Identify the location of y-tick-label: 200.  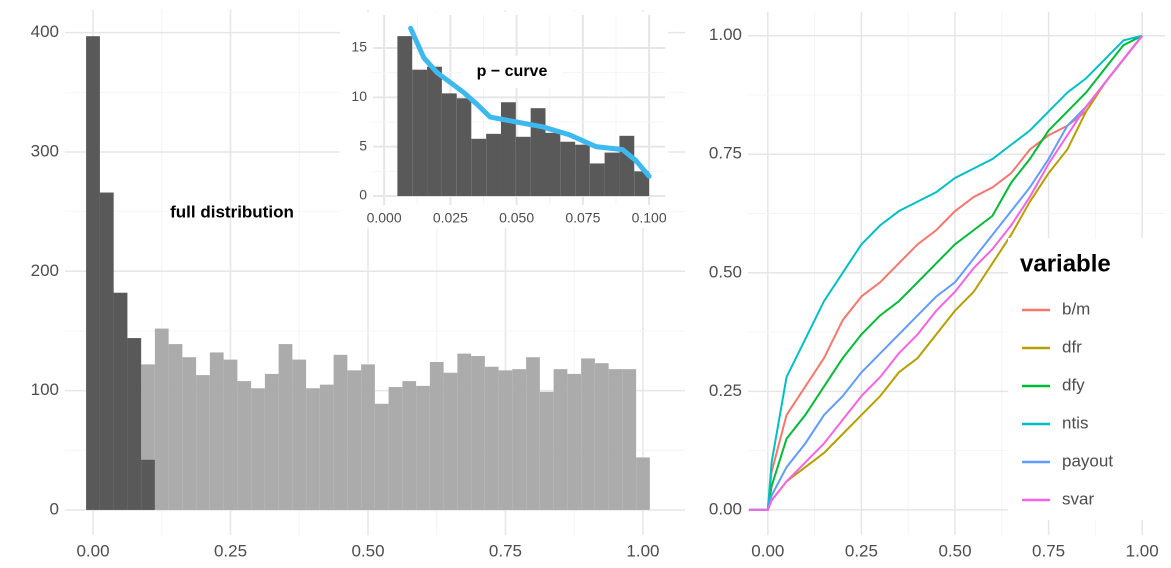
(45, 270).